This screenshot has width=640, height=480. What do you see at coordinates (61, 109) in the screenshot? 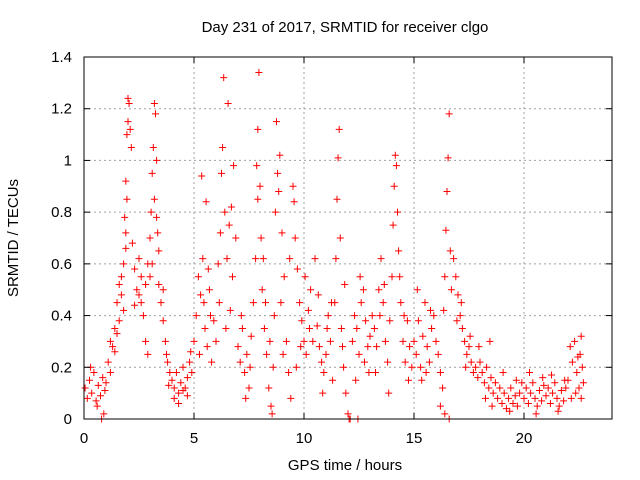
I see `y-tick-label: 1.2` at bounding box center [61, 109].